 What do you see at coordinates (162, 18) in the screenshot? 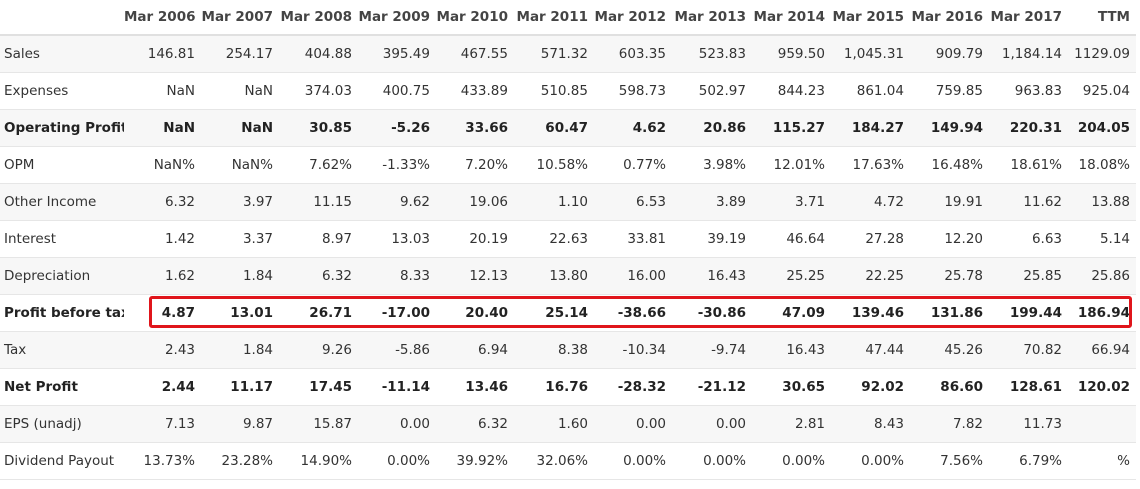
I see `column-header: Mar 2006` at bounding box center [162, 18].